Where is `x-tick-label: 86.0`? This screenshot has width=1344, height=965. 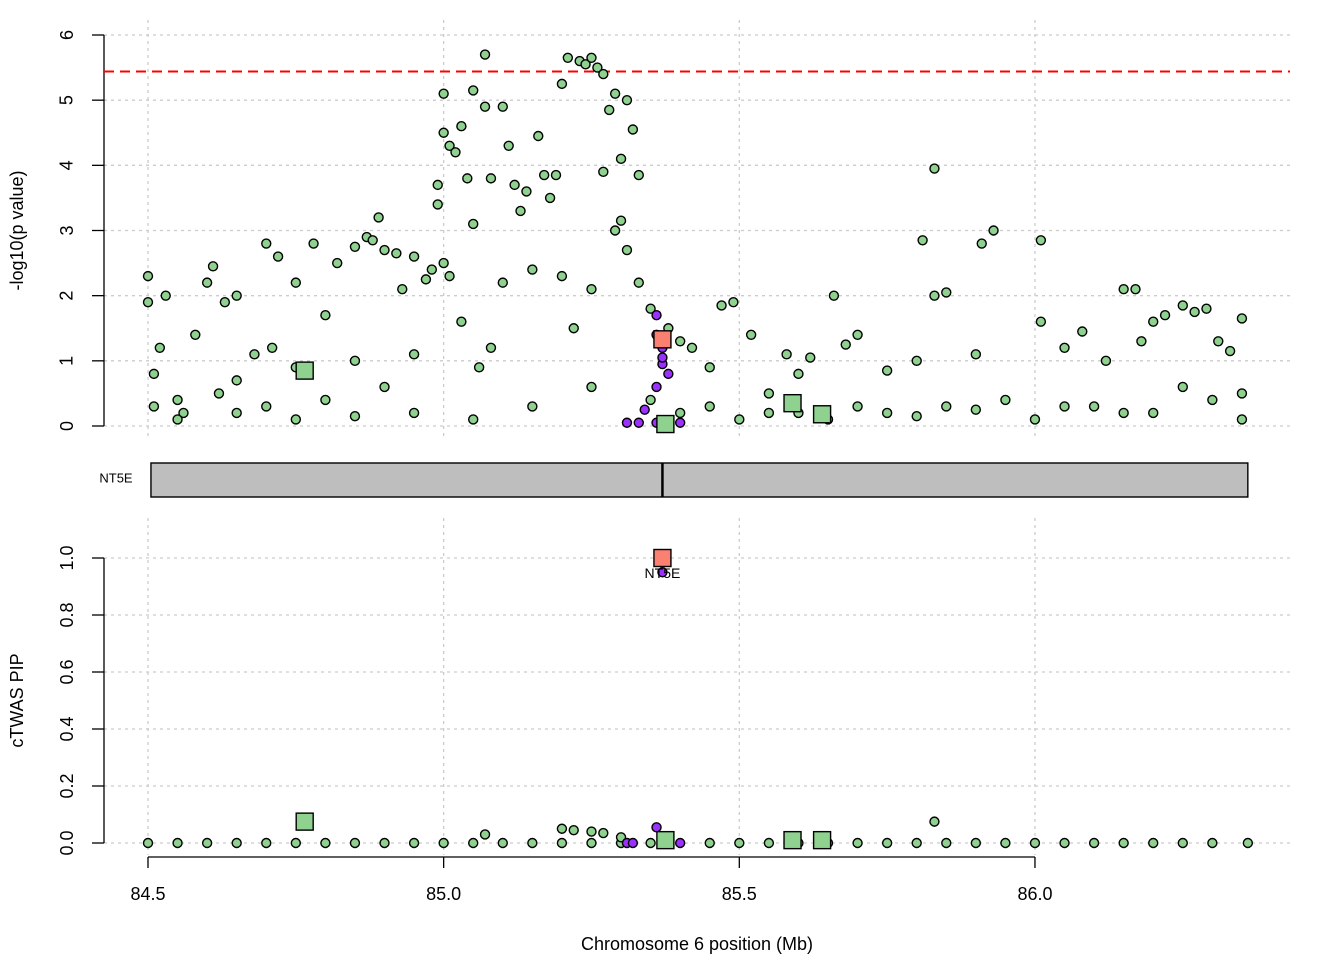 x-tick-label: 86.0 is located at coordinates (1034, 894).